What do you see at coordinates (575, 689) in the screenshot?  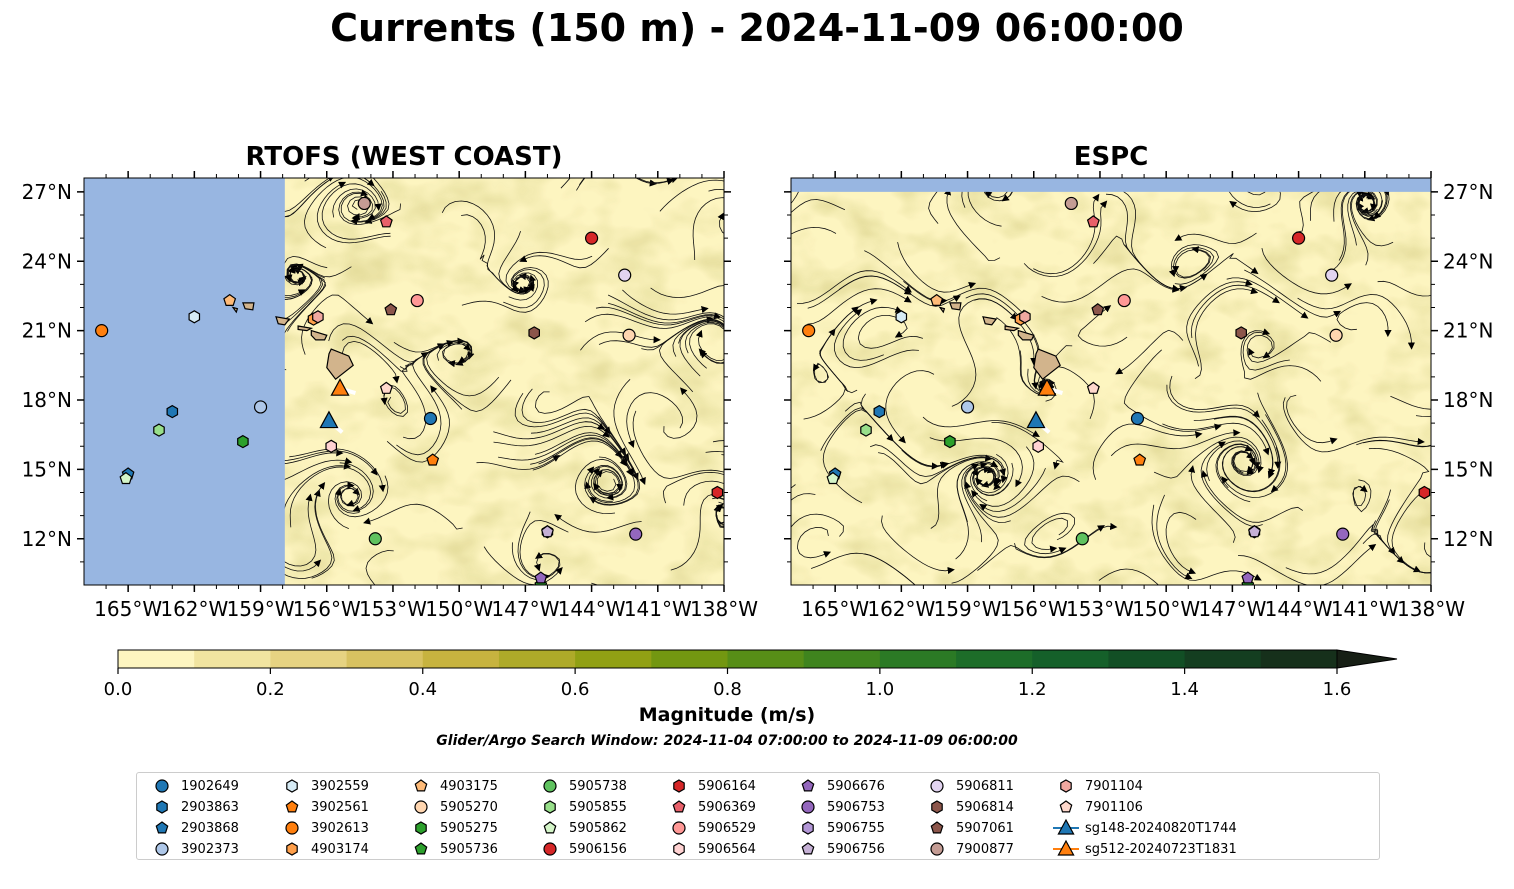 I see `colorbar-tick-label: 0.6` at bounding box center [575, 689].